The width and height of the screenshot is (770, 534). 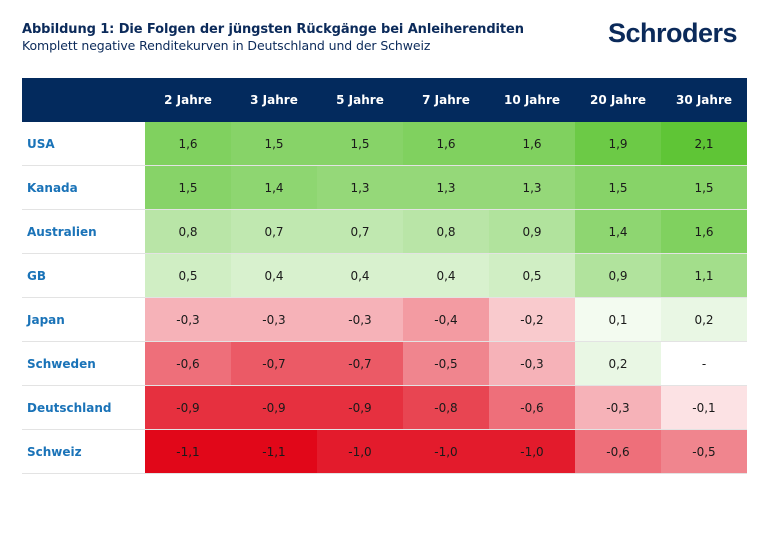 I want to click on table-row: GB 0,5 0,4 0,4 0,4 0,5 0,9 1,1, so click(x=384, y=275).